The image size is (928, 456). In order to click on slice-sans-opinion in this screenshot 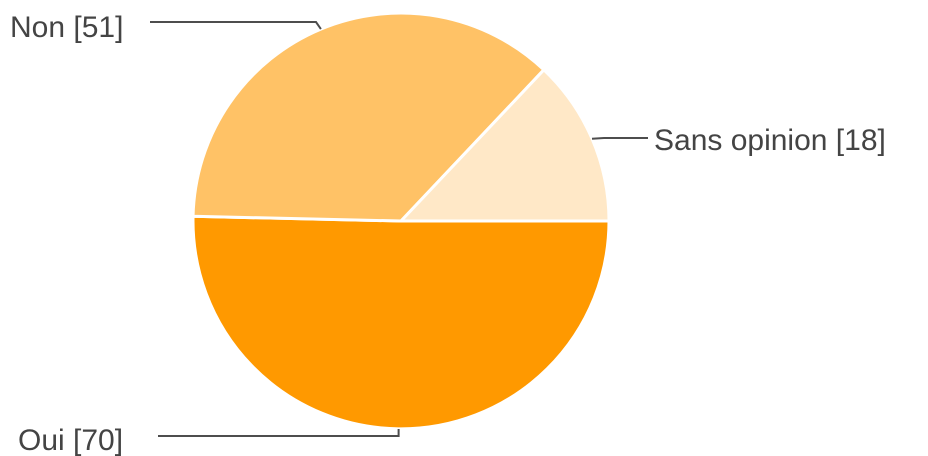, I will do `click(505, 145)`.